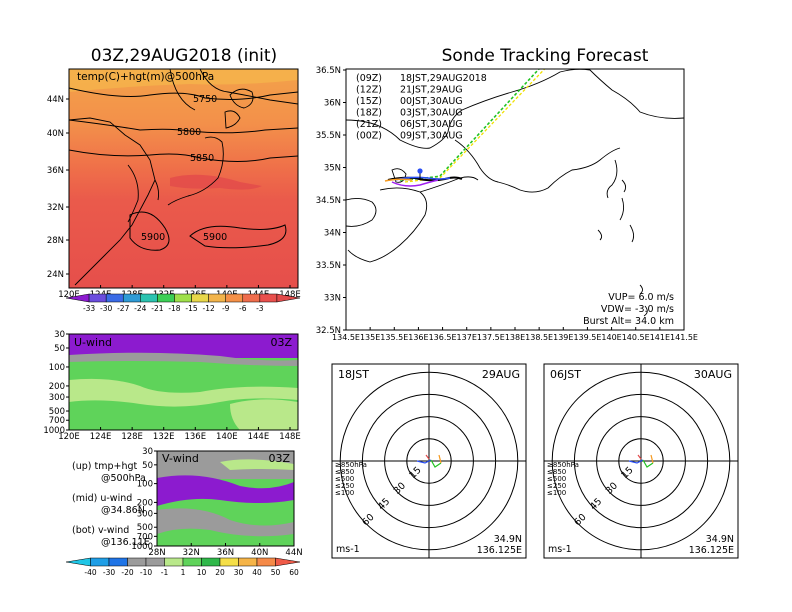 This screenshot has height=612, width=792. I want to click on lat-tick: 24N, so click(55, 275).